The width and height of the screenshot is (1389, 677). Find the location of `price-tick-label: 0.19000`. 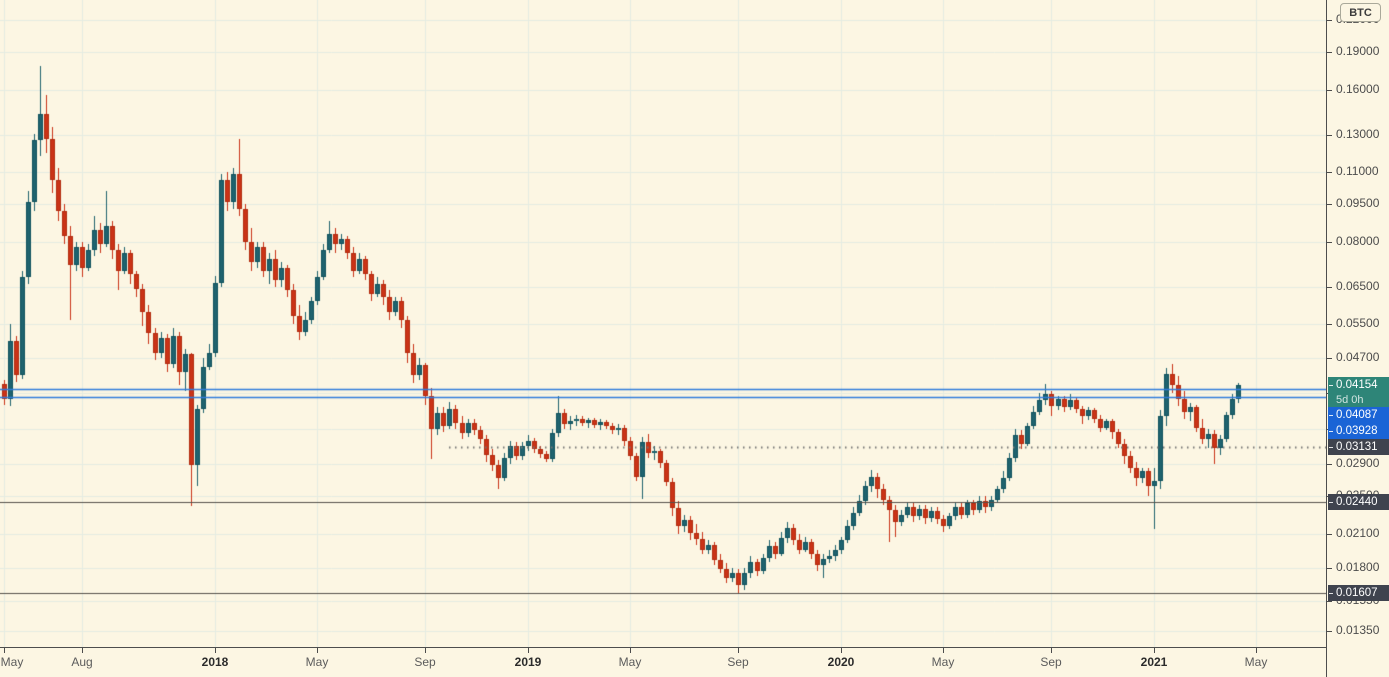

price-tick-label: 0.19000 is located at coordinates (1358, 51).